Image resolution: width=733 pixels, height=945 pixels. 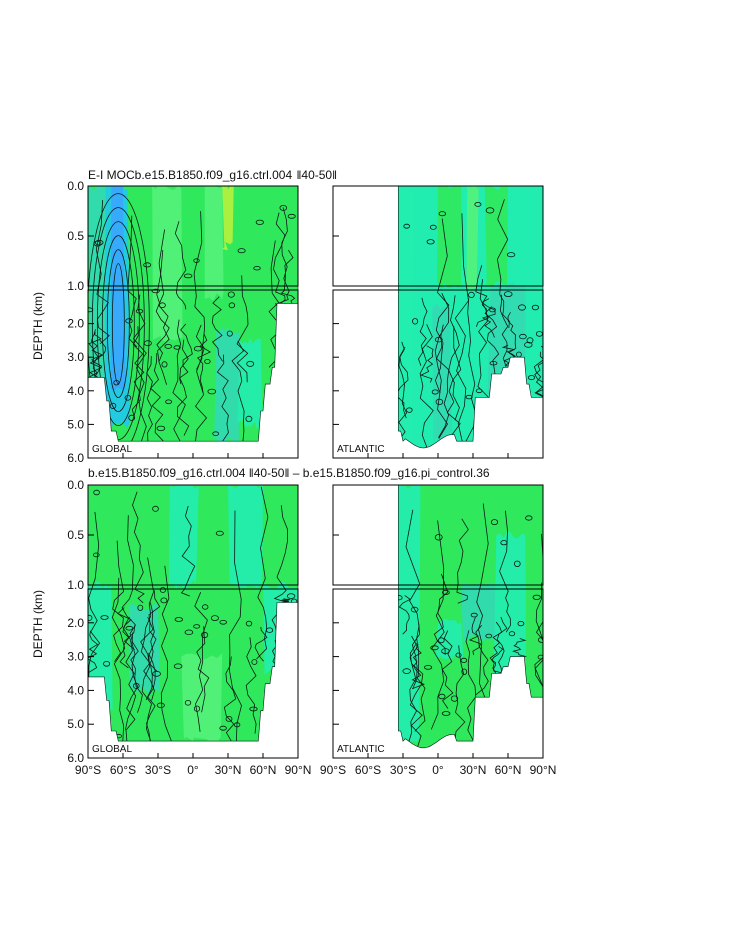 What do you see at coordinates (183, 322) in the screenshot?
I see `panel-1-global: GLOBAL 0.0 0.5 1.0 2.0 3.0 4.0 5.0 6.0` at bounding box center [183, 322].